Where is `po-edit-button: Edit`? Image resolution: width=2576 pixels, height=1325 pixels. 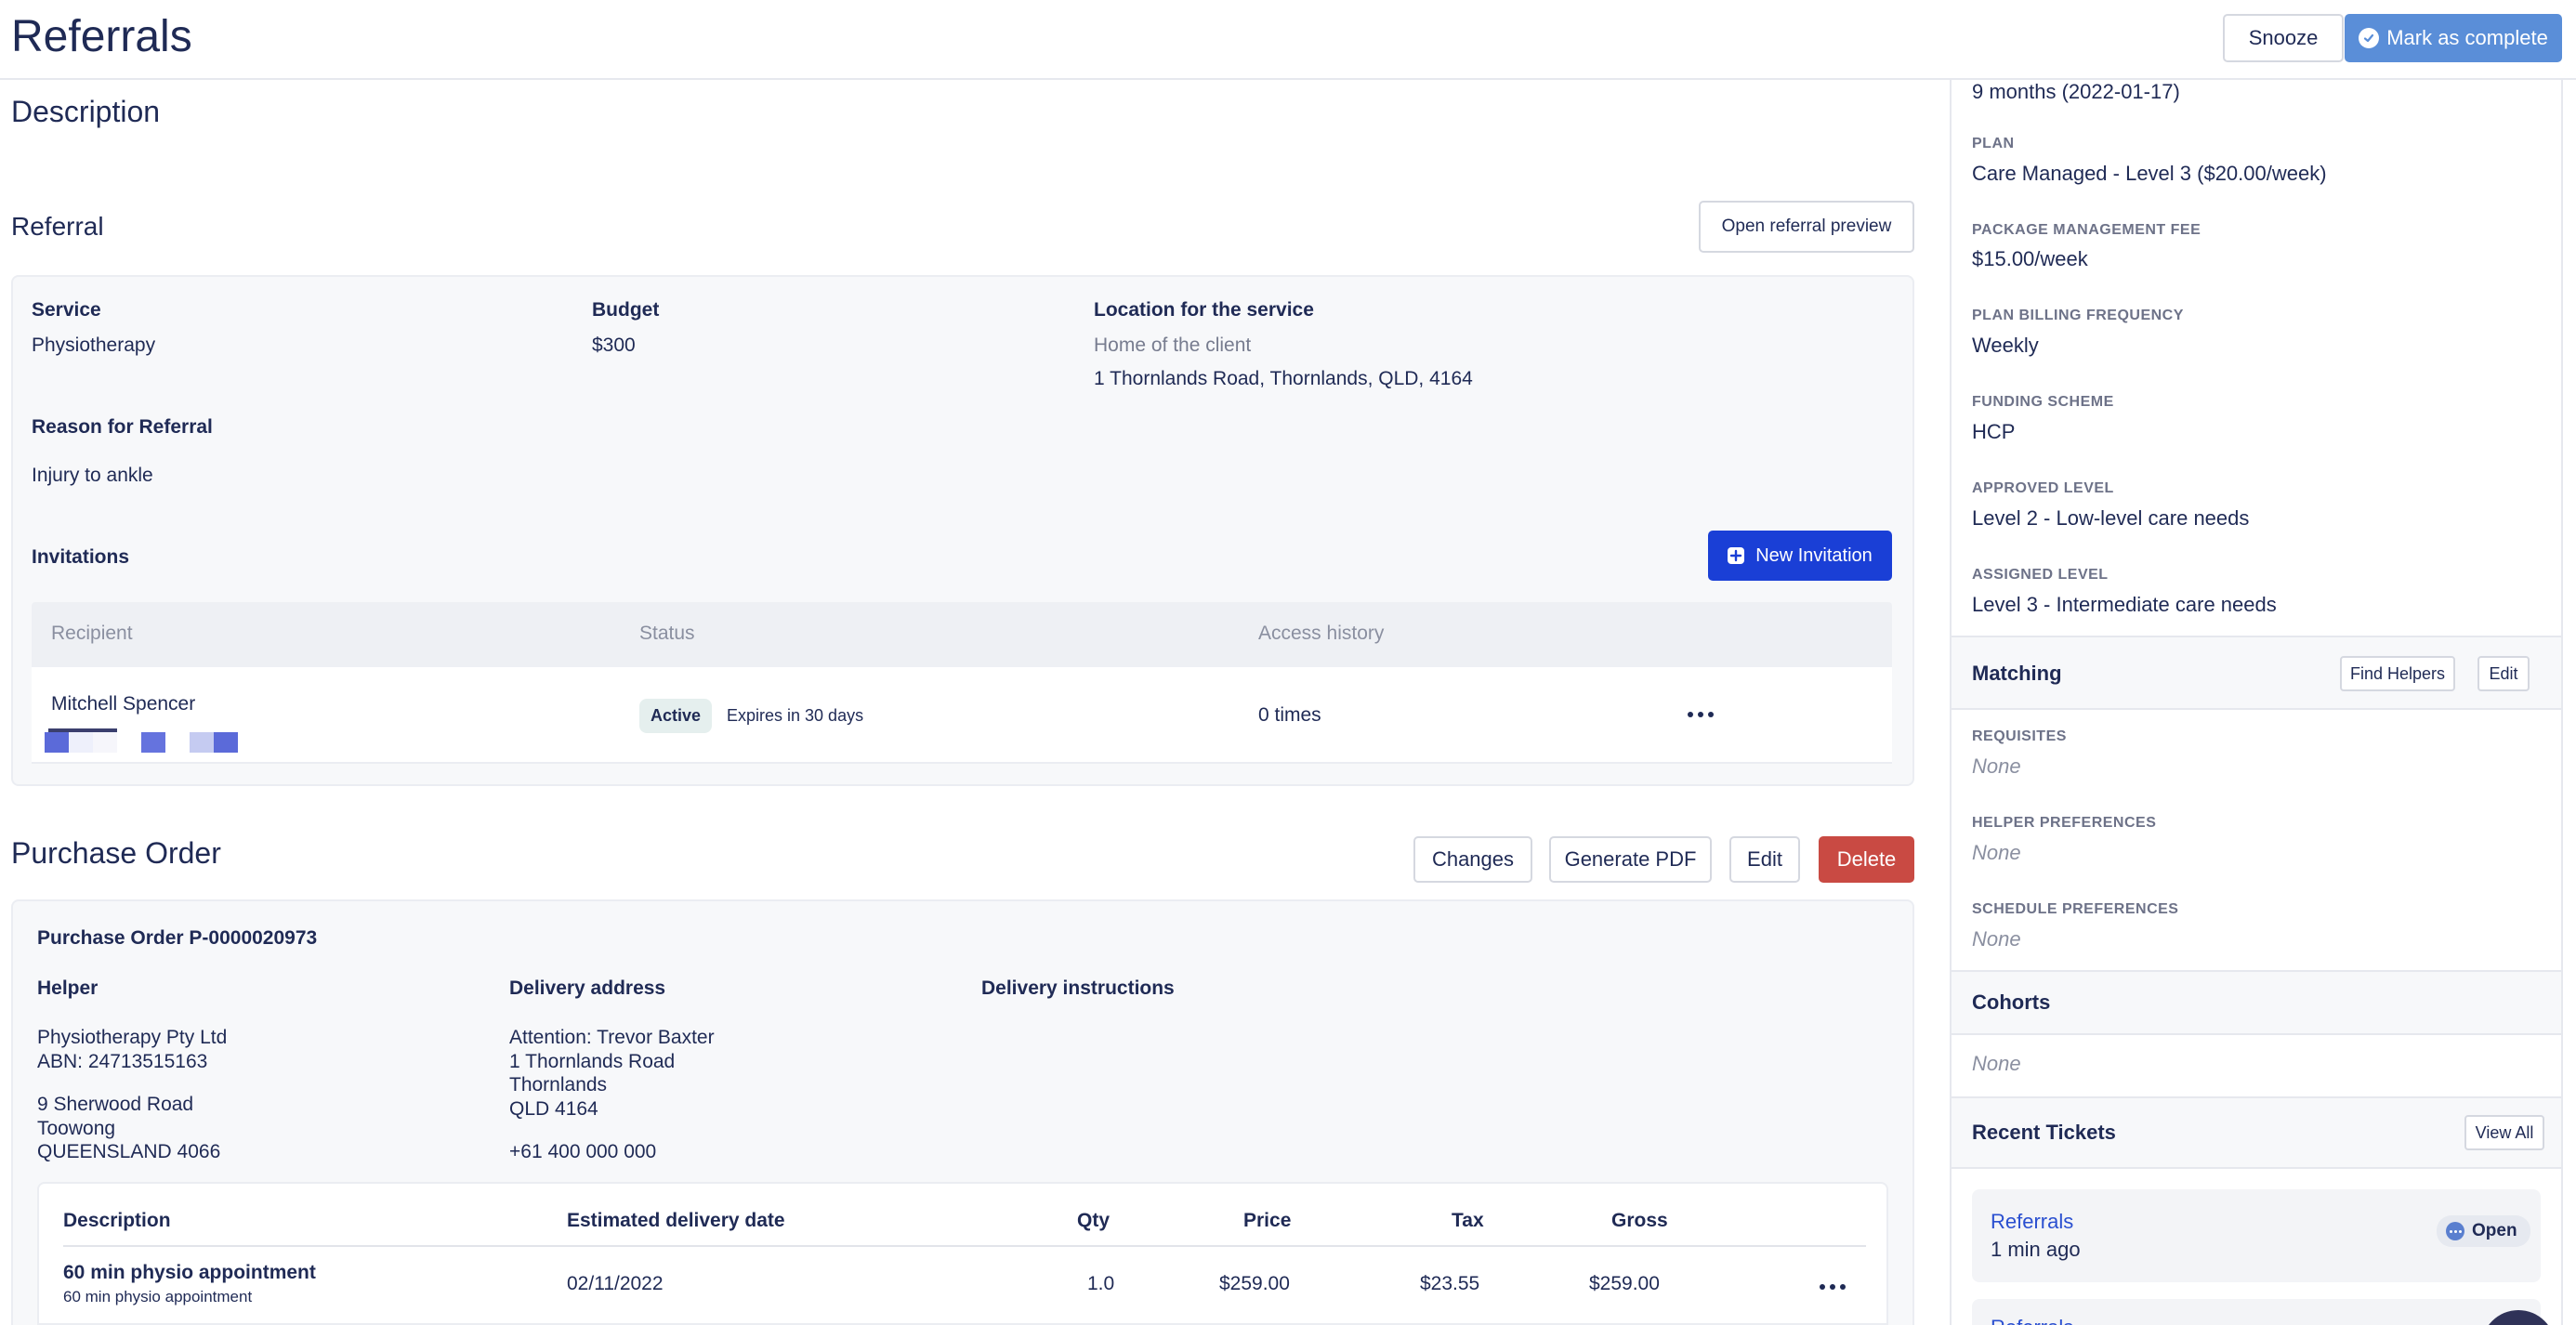
po-edit-button: Edit is located at coordinates (1764, 860).